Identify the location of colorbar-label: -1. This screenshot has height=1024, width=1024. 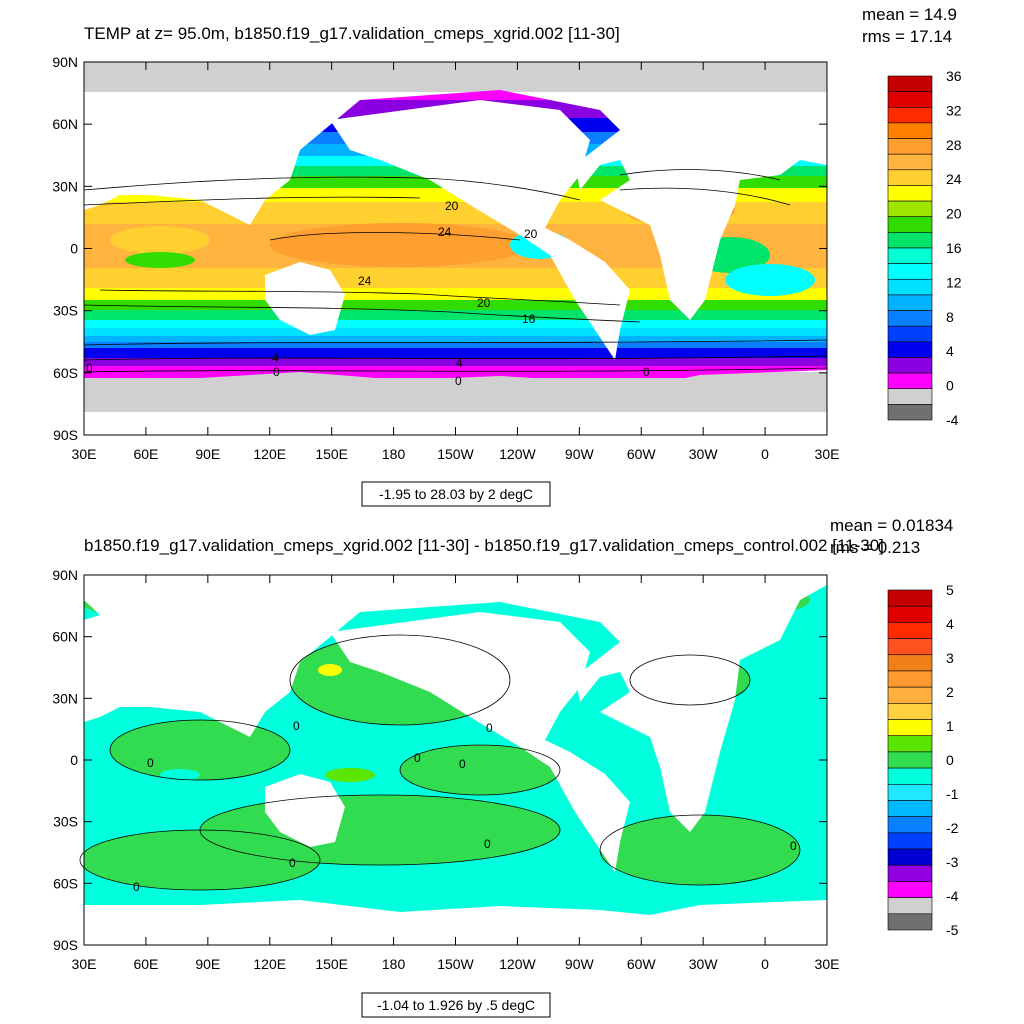
(952, 794).